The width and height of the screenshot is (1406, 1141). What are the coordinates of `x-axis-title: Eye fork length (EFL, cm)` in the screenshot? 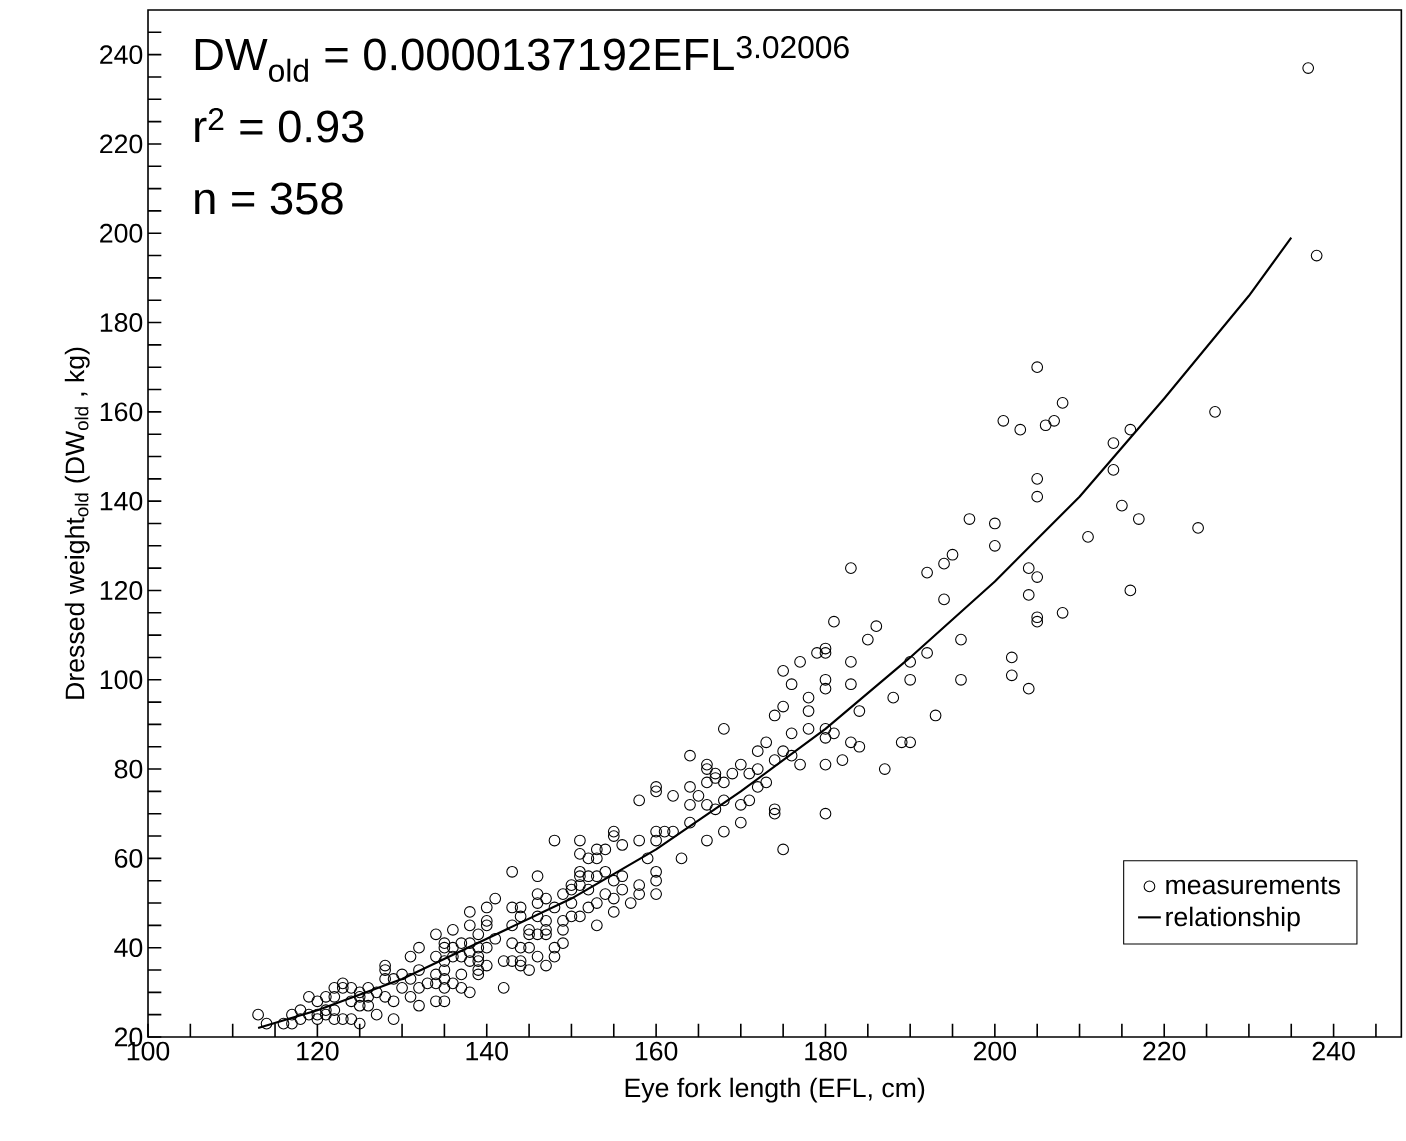 It's located at (775, 1090).